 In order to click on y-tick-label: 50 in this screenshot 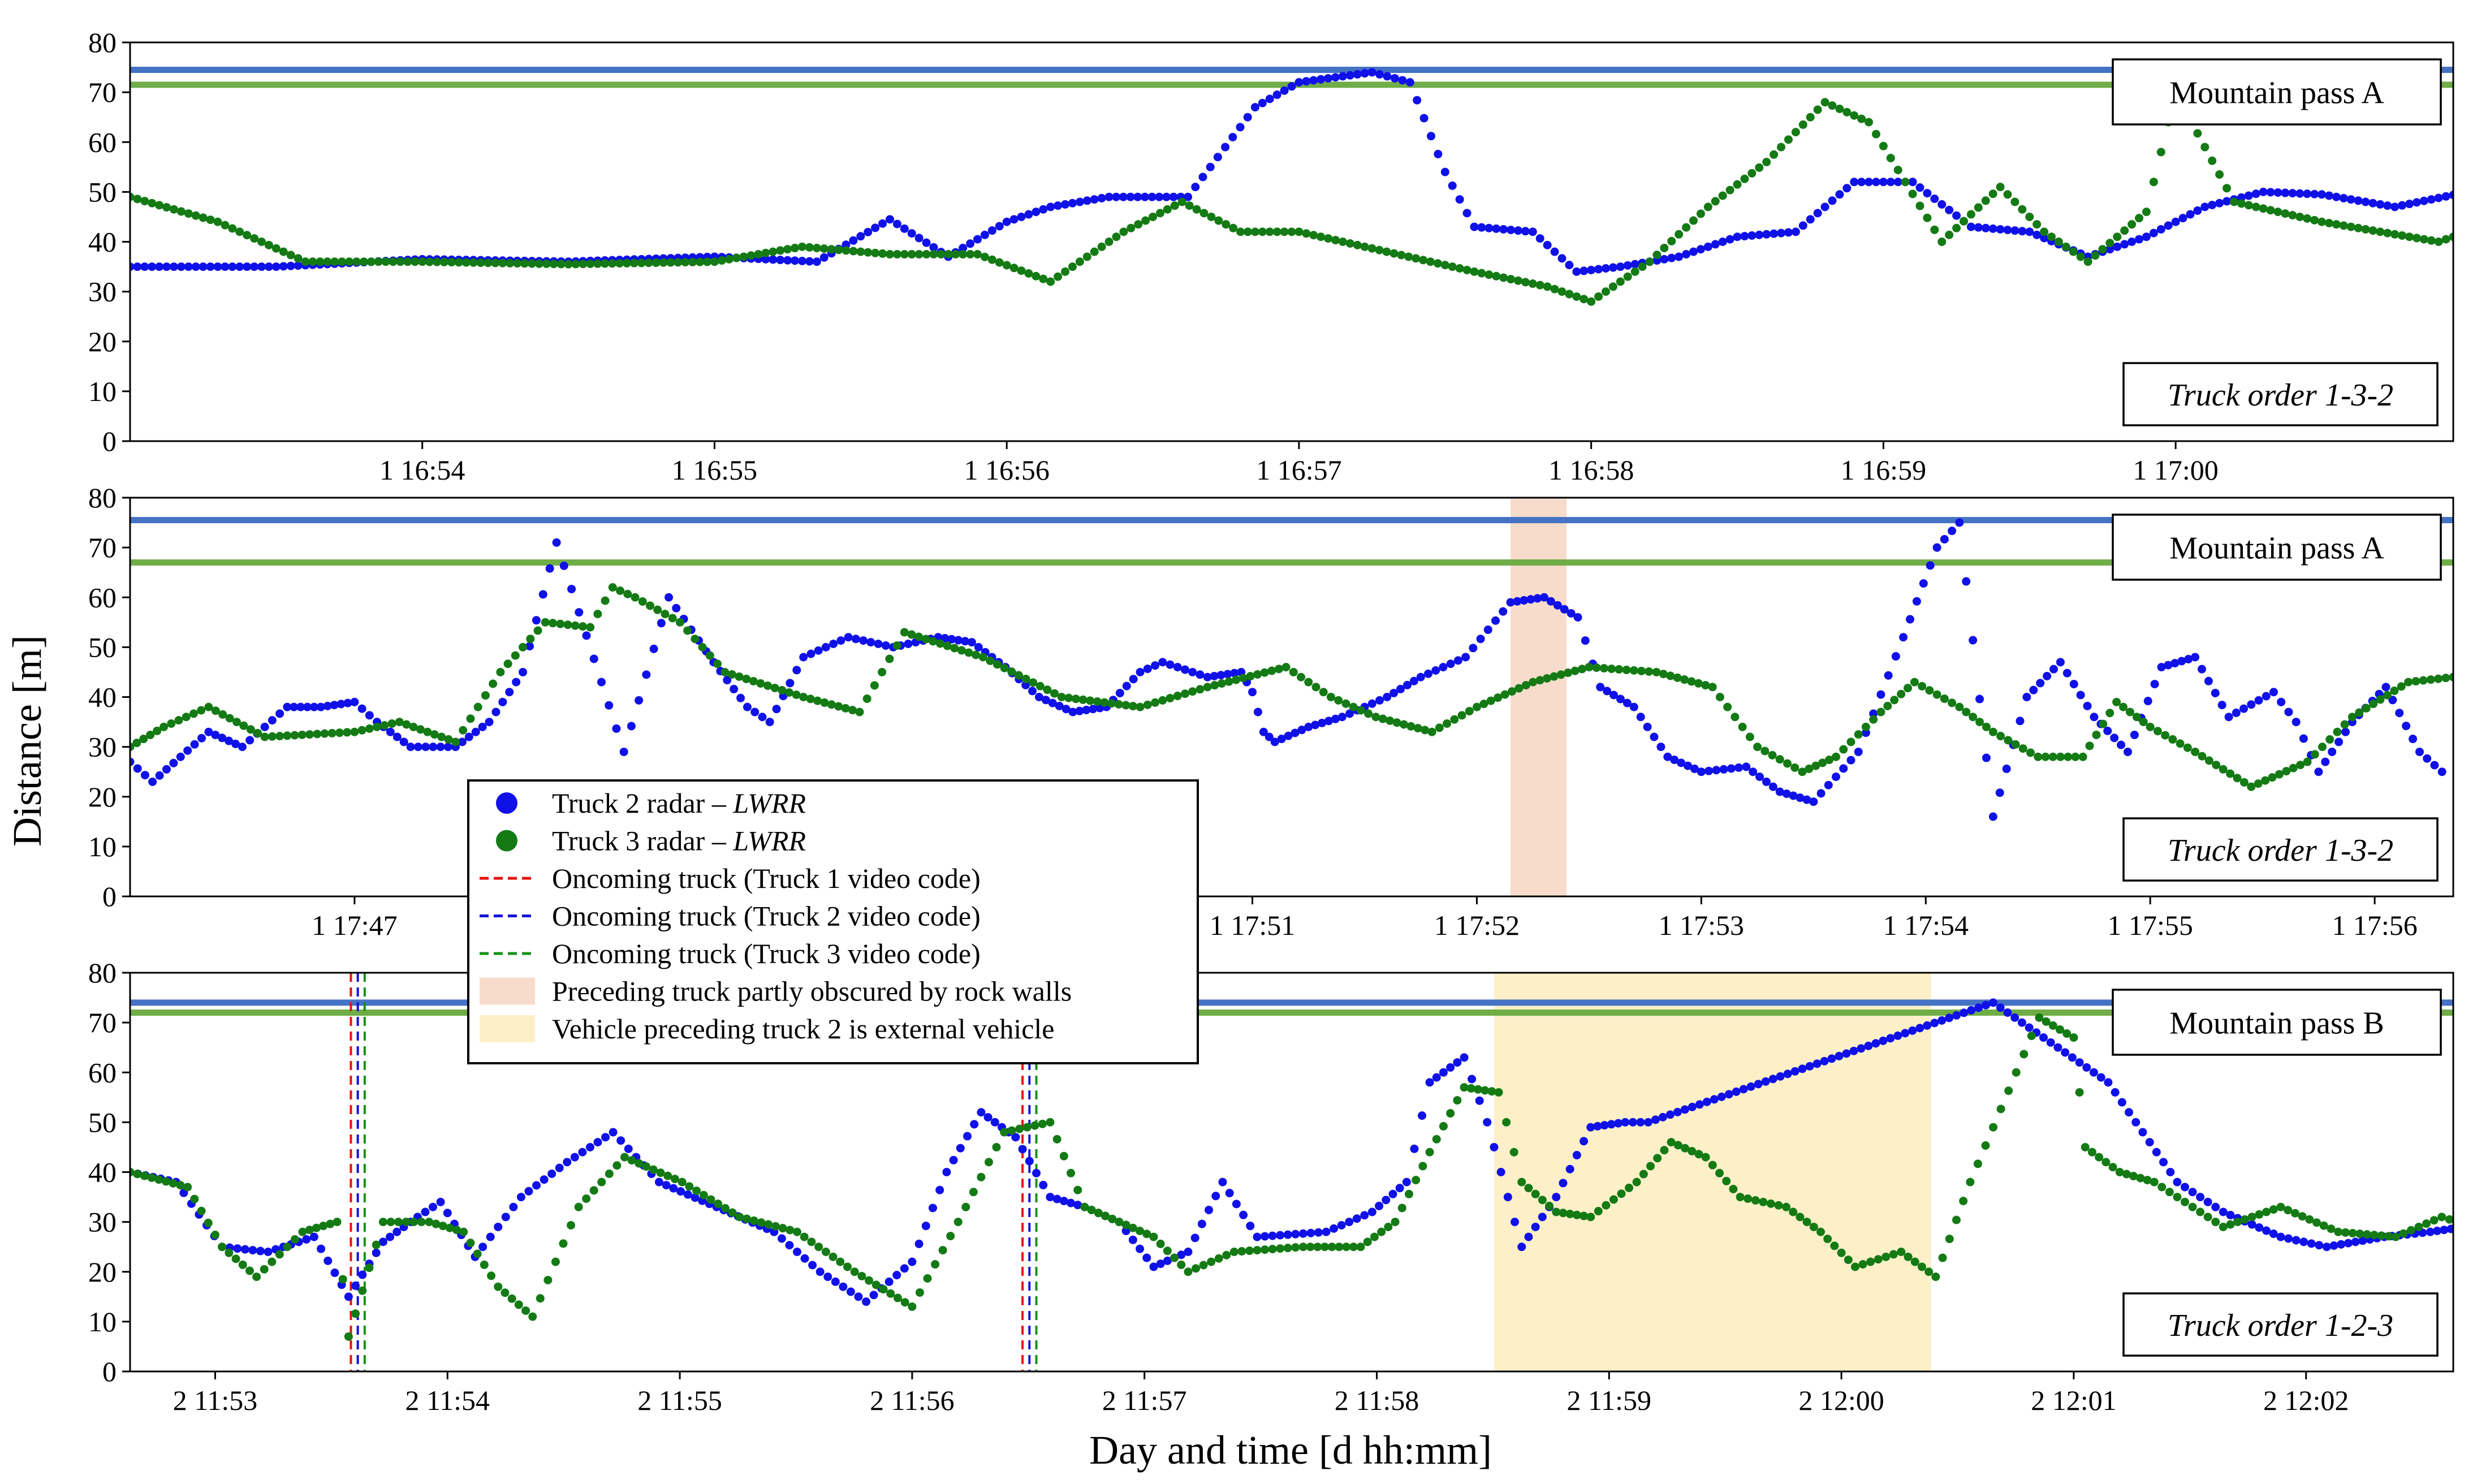, I will do `click(102, 192)`.